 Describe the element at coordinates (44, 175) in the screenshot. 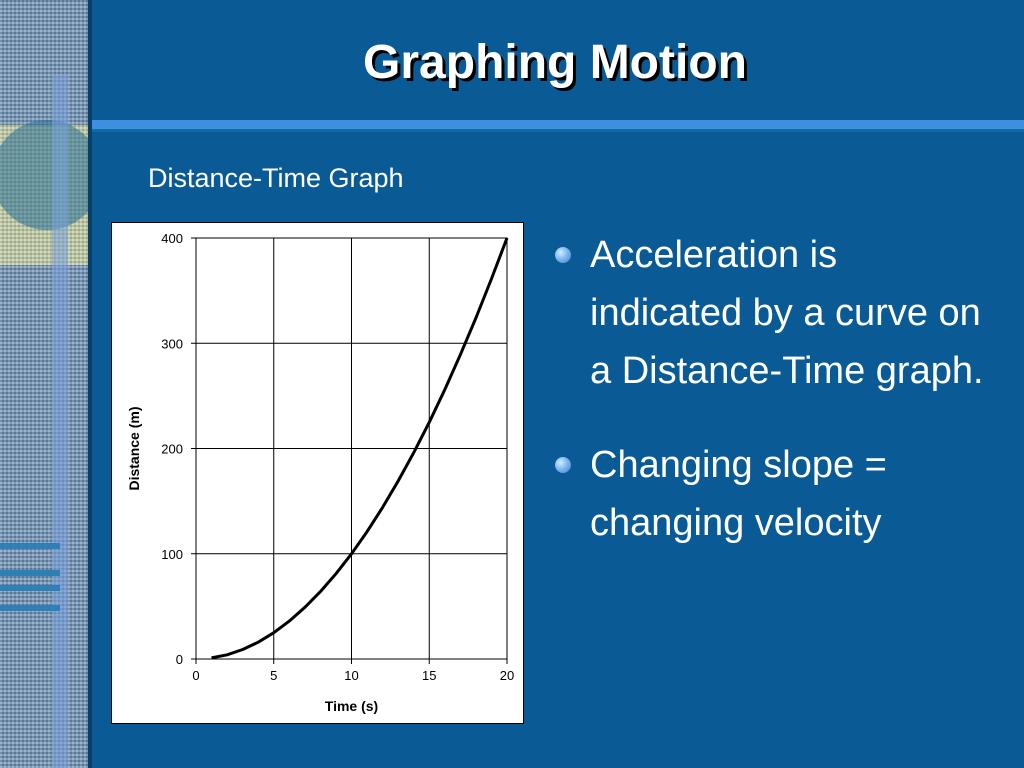

I see `decorative-circle` at that location.